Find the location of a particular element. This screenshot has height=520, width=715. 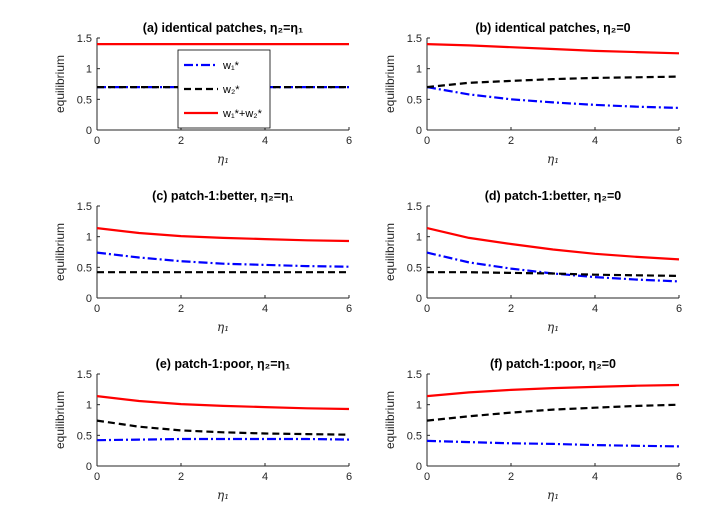

legend-box is located at coordinates (224, 89).